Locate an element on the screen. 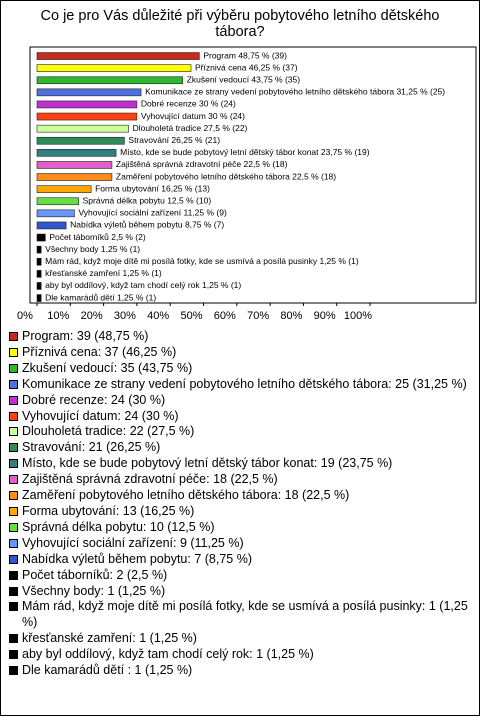 This screenshot has height=716, width=480. legend-item: Dobré recenze: 24 (30 %) is located at coordinates (239, 401).